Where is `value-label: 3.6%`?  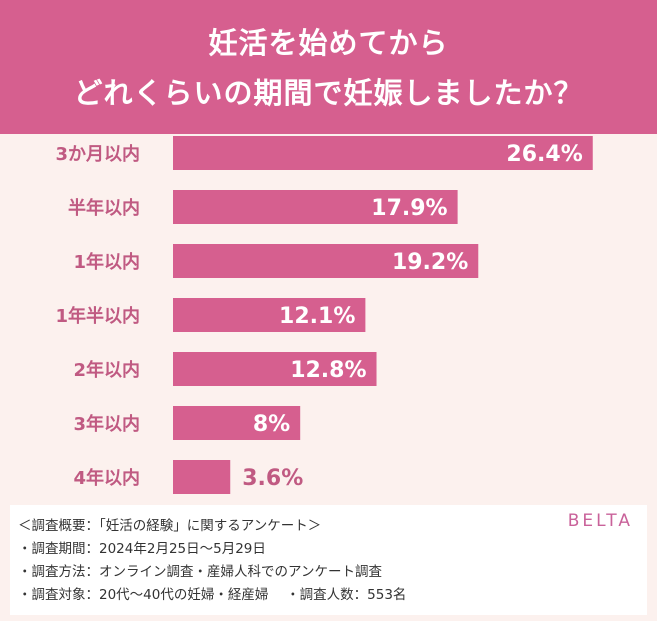 value-label: 3.6% is located at coordinates (272, 478).